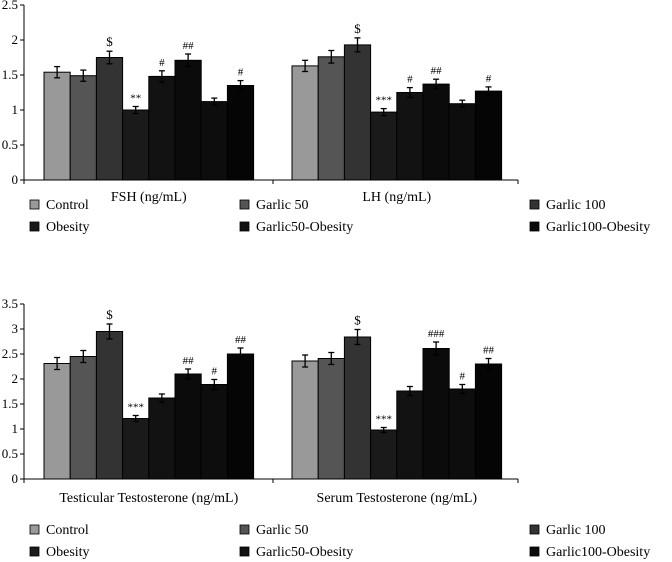 This screenshot has height=562, width=672. What do you see at coordinates (396, 197) in the screenshot?
I see `x-category-label: LH (ng/mL)` at bounding box center [396, 197].